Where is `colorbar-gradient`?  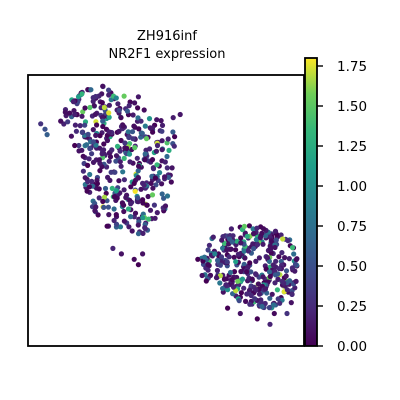 colorbar-gradient is located at coordinates (311, 202).